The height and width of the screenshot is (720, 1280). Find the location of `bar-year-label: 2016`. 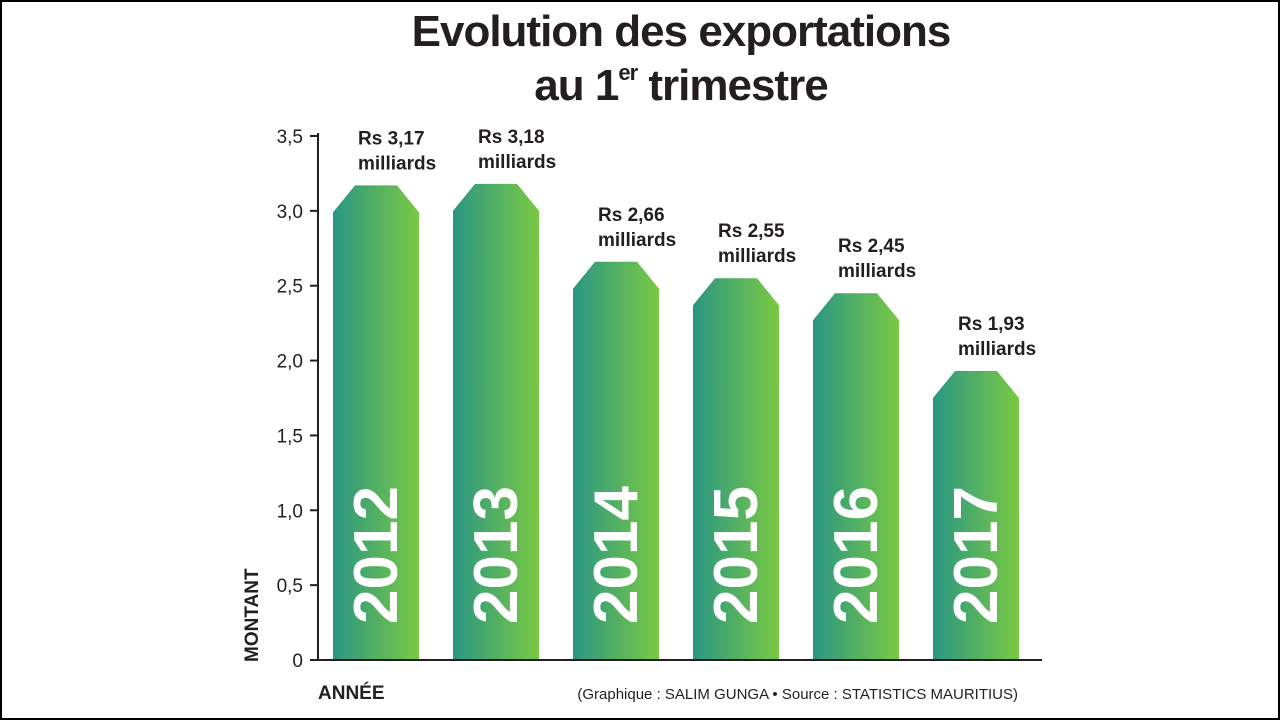

bar-year-label: 2016 is located at coordinates (856, 555).